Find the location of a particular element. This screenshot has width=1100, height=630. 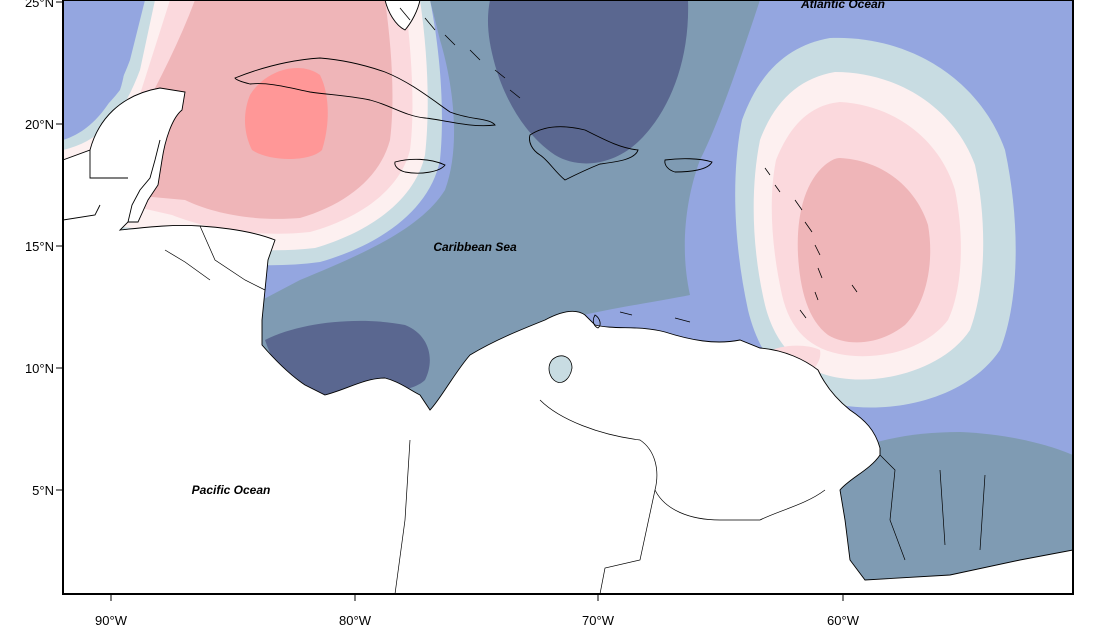

contour-dark-north is located at coordinates (588, 82).